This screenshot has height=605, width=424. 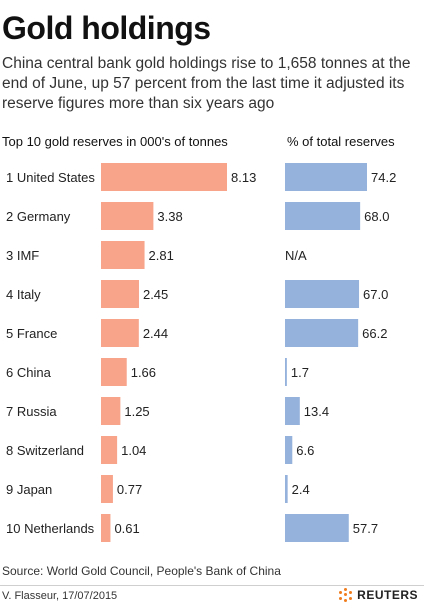 I want to click on tonnes-value-label: 1.25, so click(x=136, y=411).